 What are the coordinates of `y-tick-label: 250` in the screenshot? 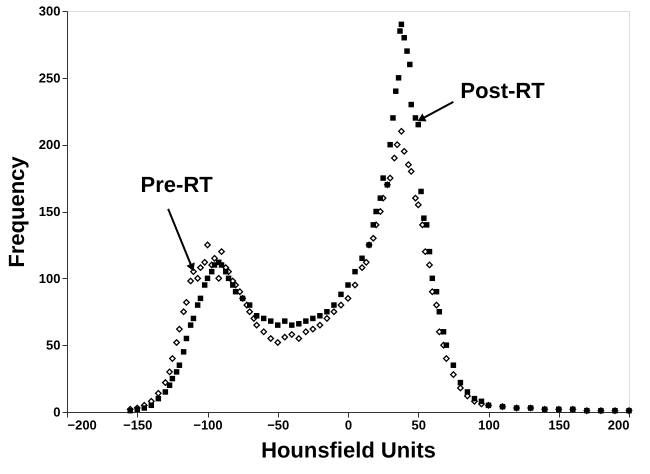 It's located at (49, 78).